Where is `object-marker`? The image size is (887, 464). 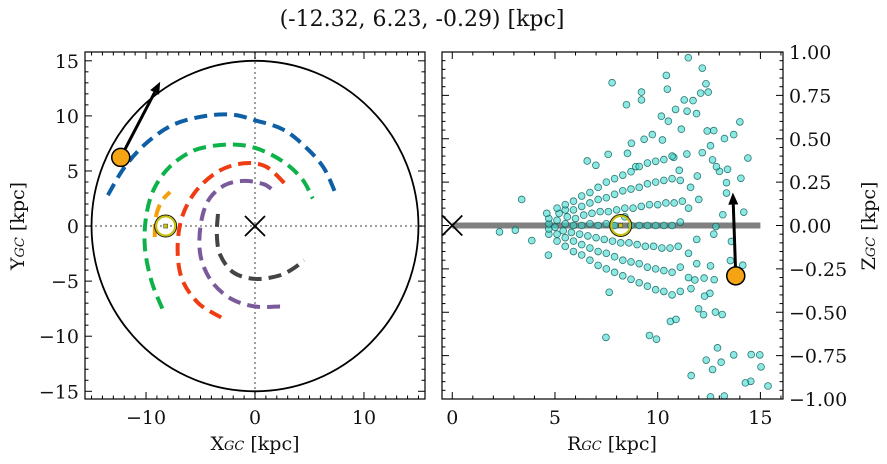
object-marker is located at coordinates (120, 157).